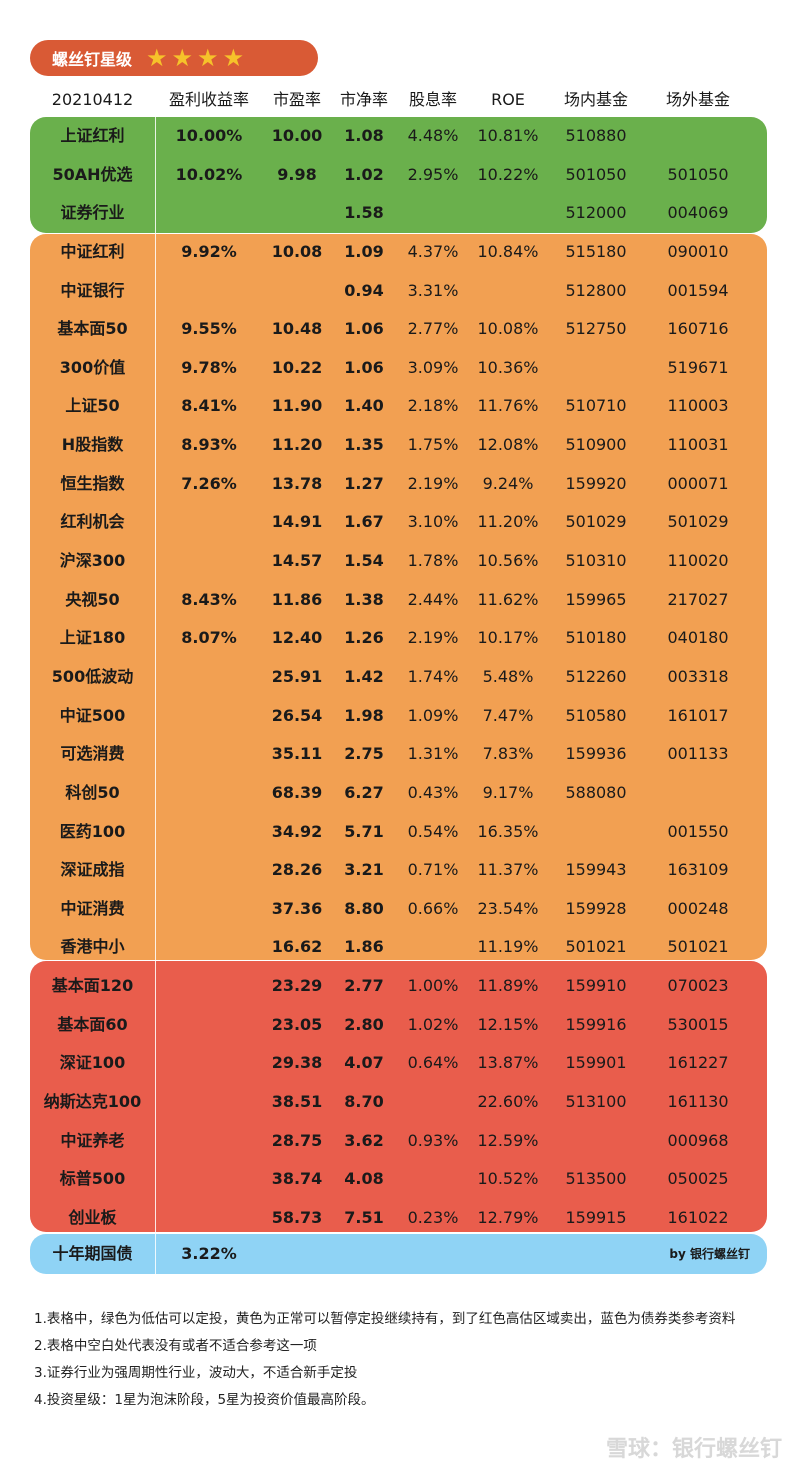 This screenshot has width=800, height=1481. What do you see at coordinates (157, 58) in the screenshot?
I see `star-icon: ★` at bounding box center [157, 58].